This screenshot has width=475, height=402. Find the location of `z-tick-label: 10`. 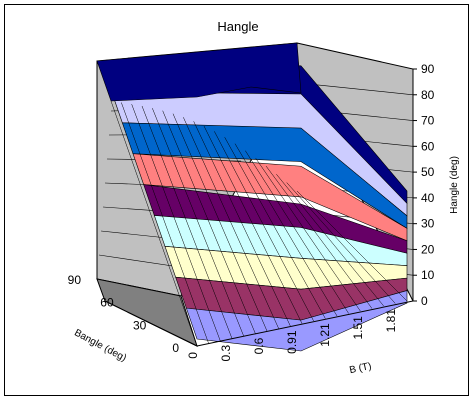

z-tick-label: 10 is located at coordinates (428, 275).